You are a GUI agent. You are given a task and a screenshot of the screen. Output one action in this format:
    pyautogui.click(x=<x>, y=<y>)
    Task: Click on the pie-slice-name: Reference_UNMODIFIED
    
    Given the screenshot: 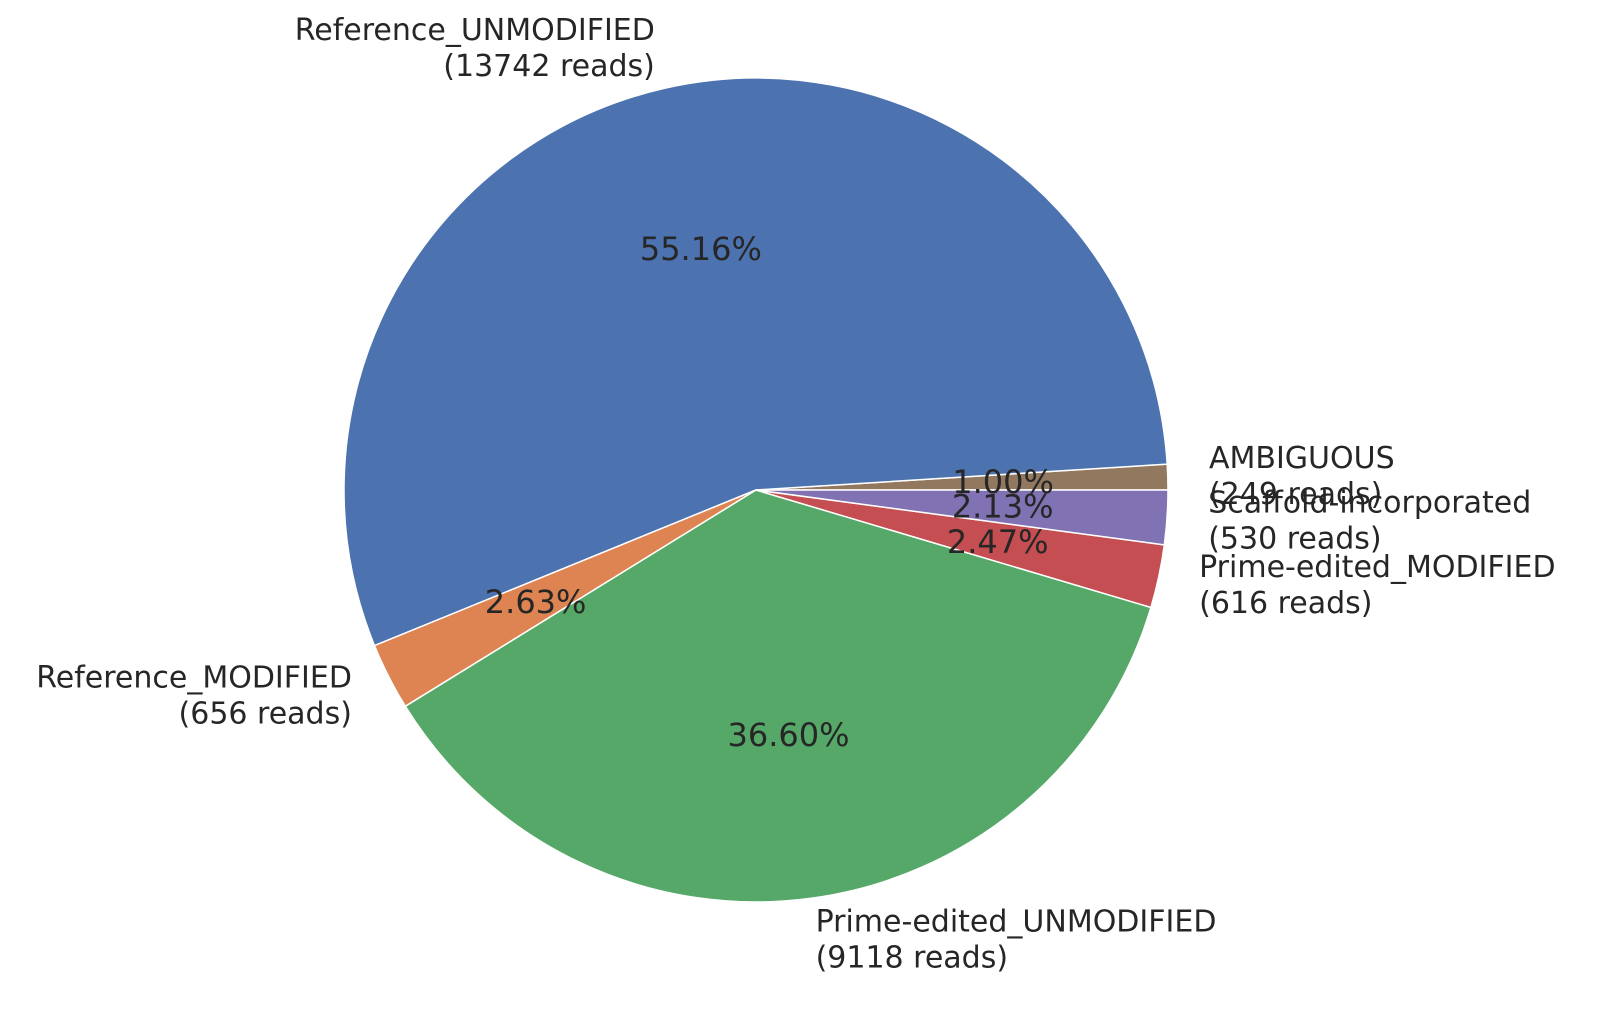 What is the action you would take?
    pyautogui.click(x=475, y=30)
    